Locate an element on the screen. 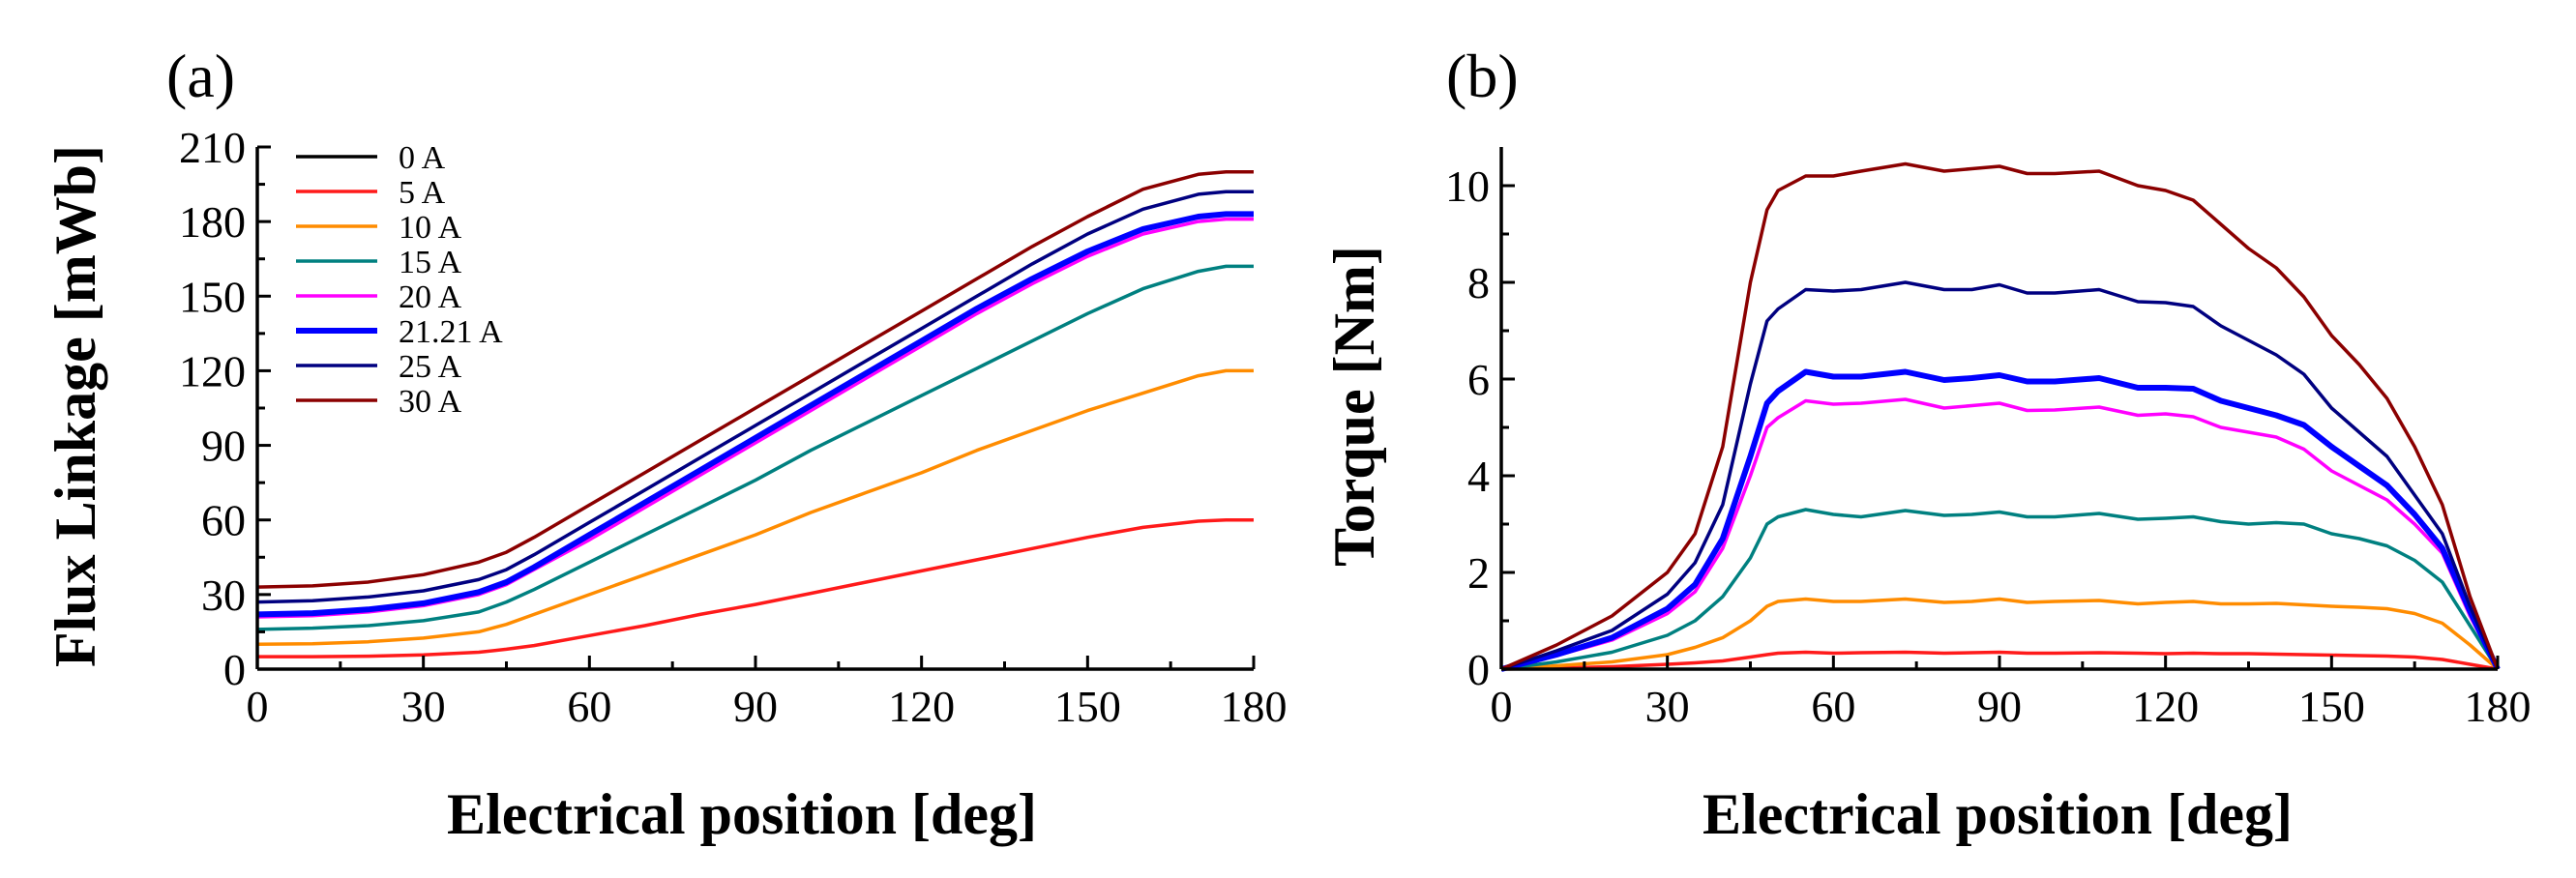 The image size is (2576, 878). legend-label: 20 A is located at coordinates (430, 297).